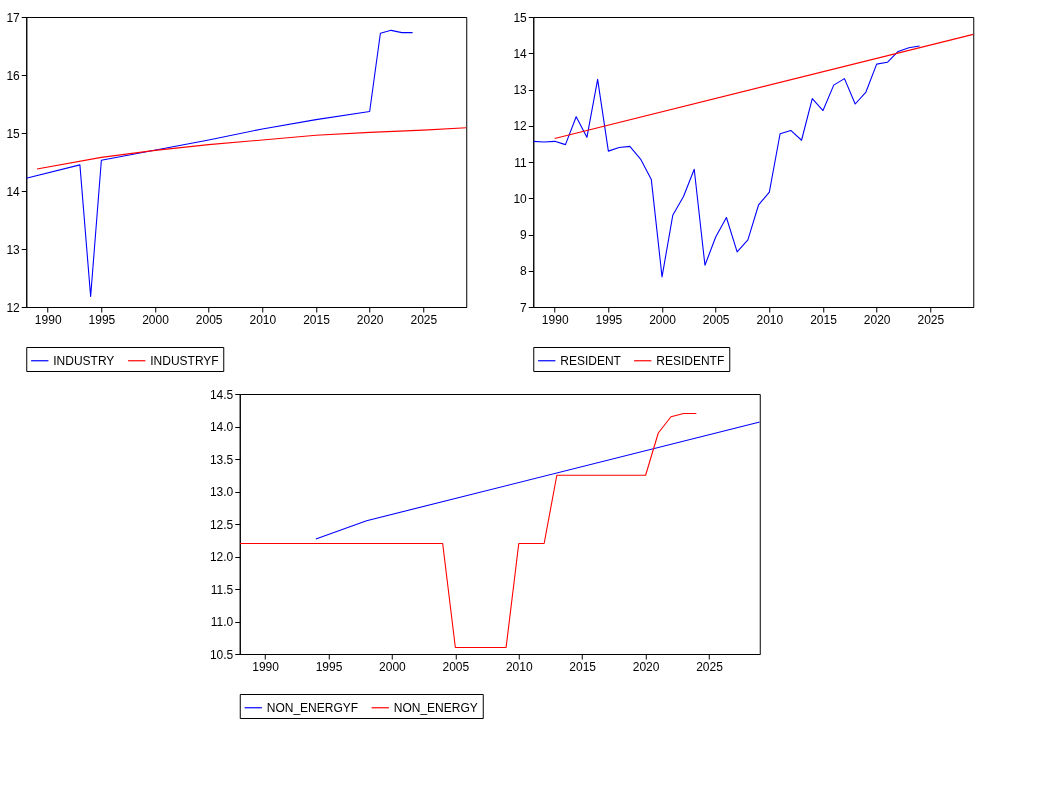  Describe the element at coordinates (221, 524) in the screenshot. I see `y-tick-label: 12.5` at that location.